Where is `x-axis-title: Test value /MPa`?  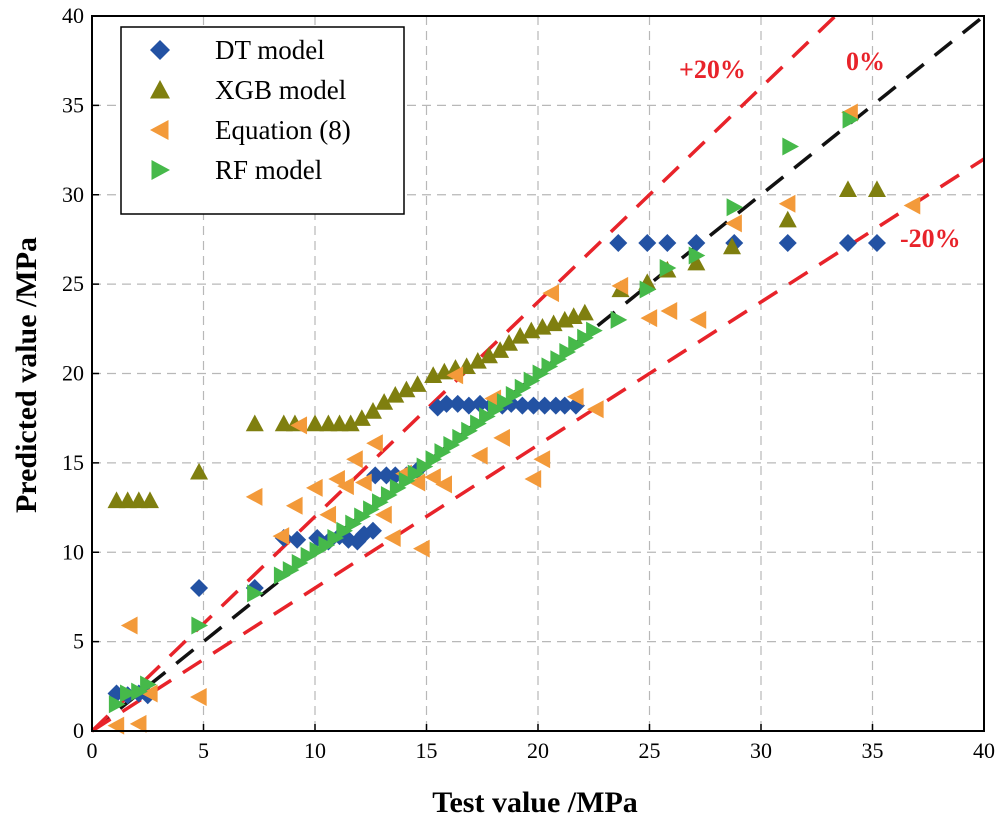 x-axis-title: Test value /MPa is located at coordinates (535, 802).